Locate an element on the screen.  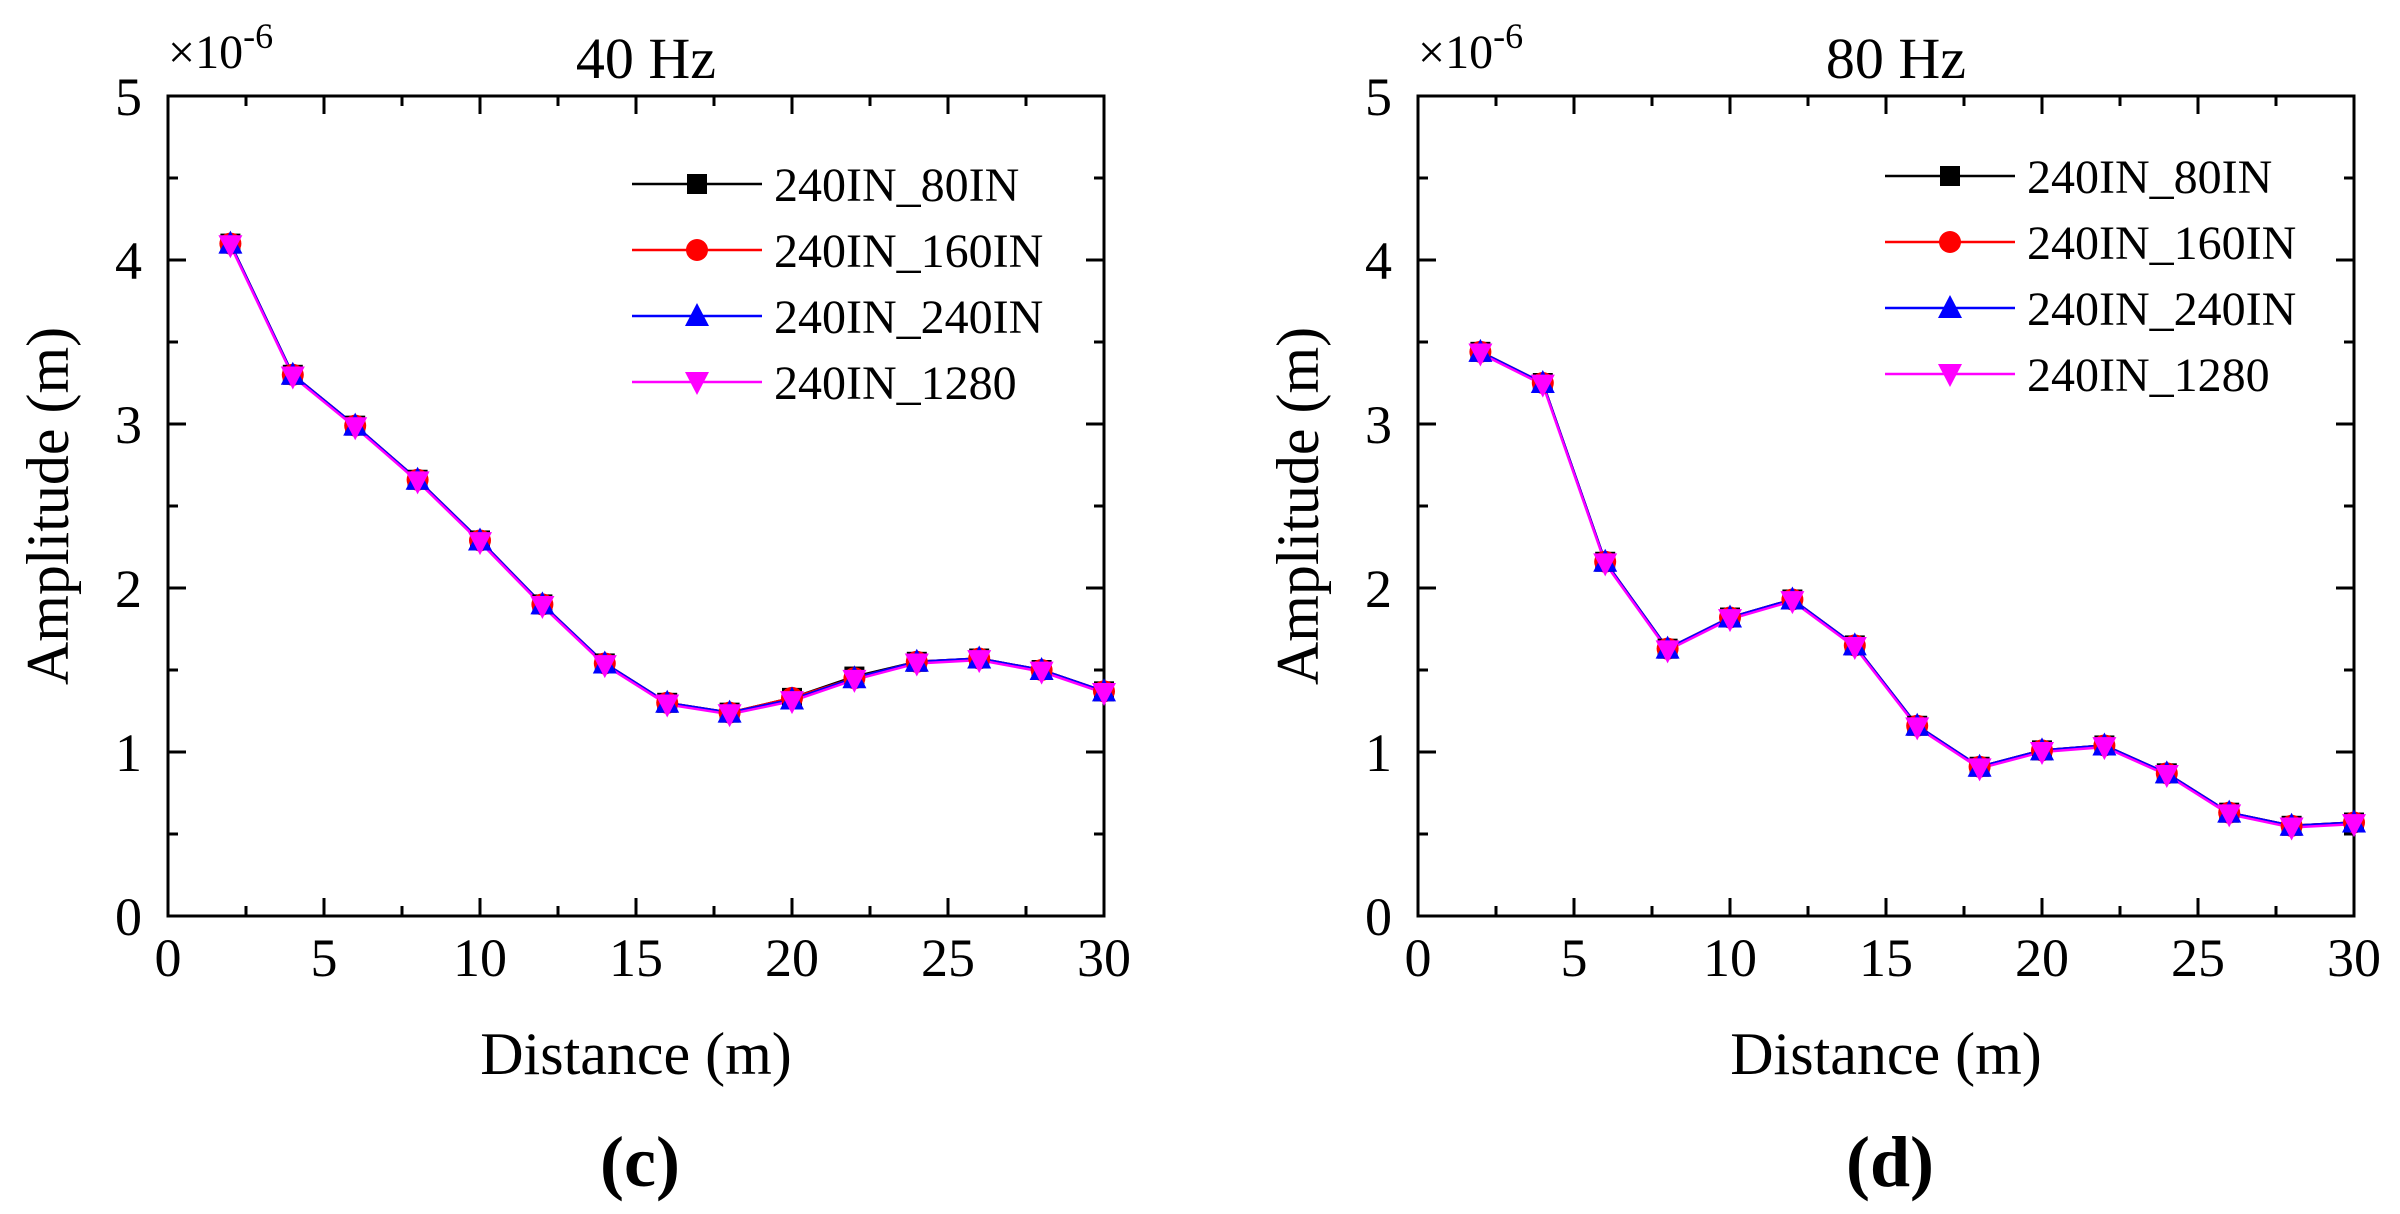
series-line-240in_80in is located at coordinates (1917, 589).